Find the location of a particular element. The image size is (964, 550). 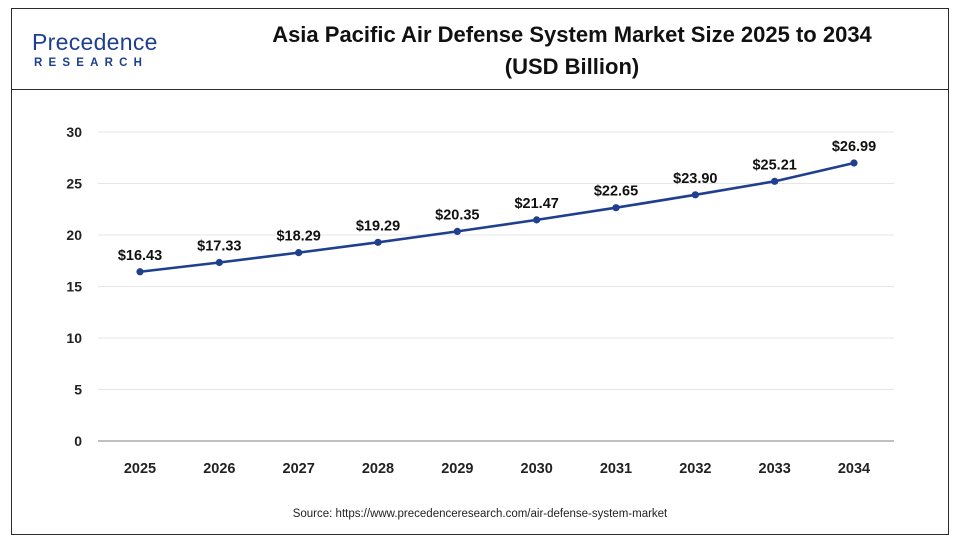

data-point-2033 is located at coordinates (775, 181).